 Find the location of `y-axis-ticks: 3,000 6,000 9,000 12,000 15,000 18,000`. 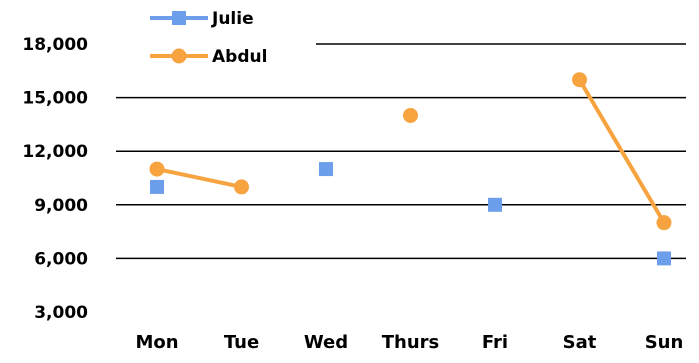

y-axis-ticks: 3,000 6,000 9,000 12,000 15,000 18,000 is located at coordinates (55, 179).